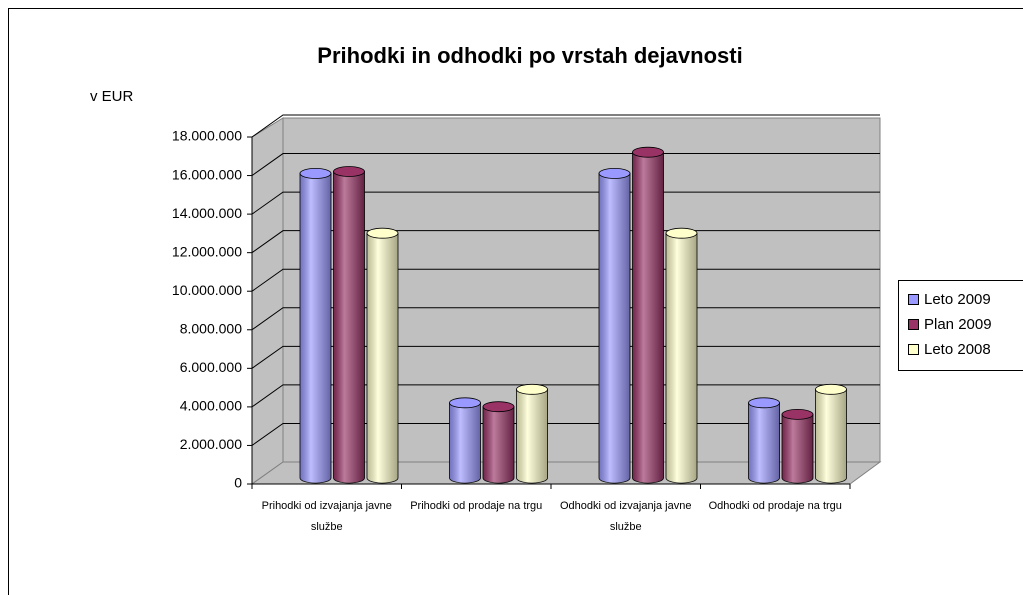  I want to click on y-tick-label: 6.000.000, so click(211, 367).